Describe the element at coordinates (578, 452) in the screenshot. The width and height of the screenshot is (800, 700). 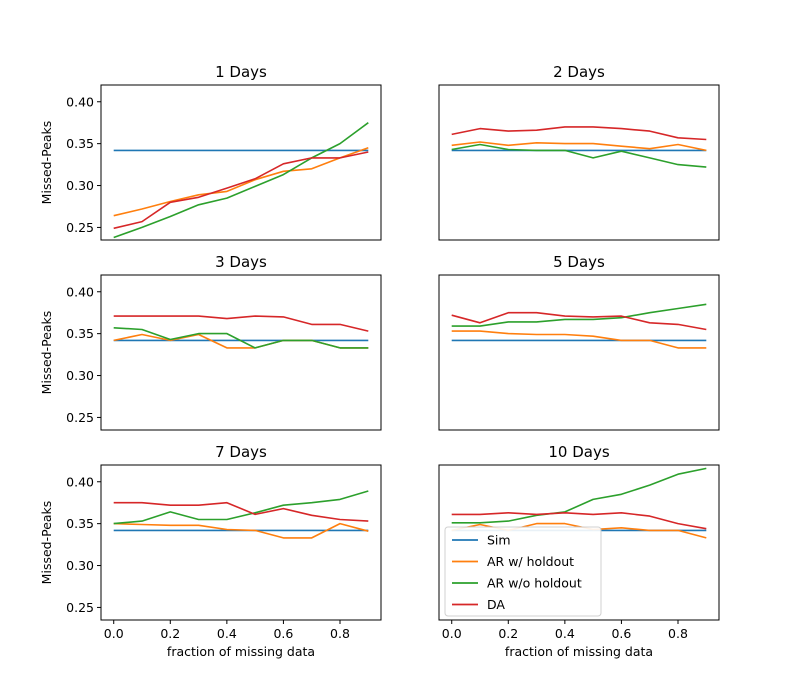
I see `panel-title: 10 Days` at that location.